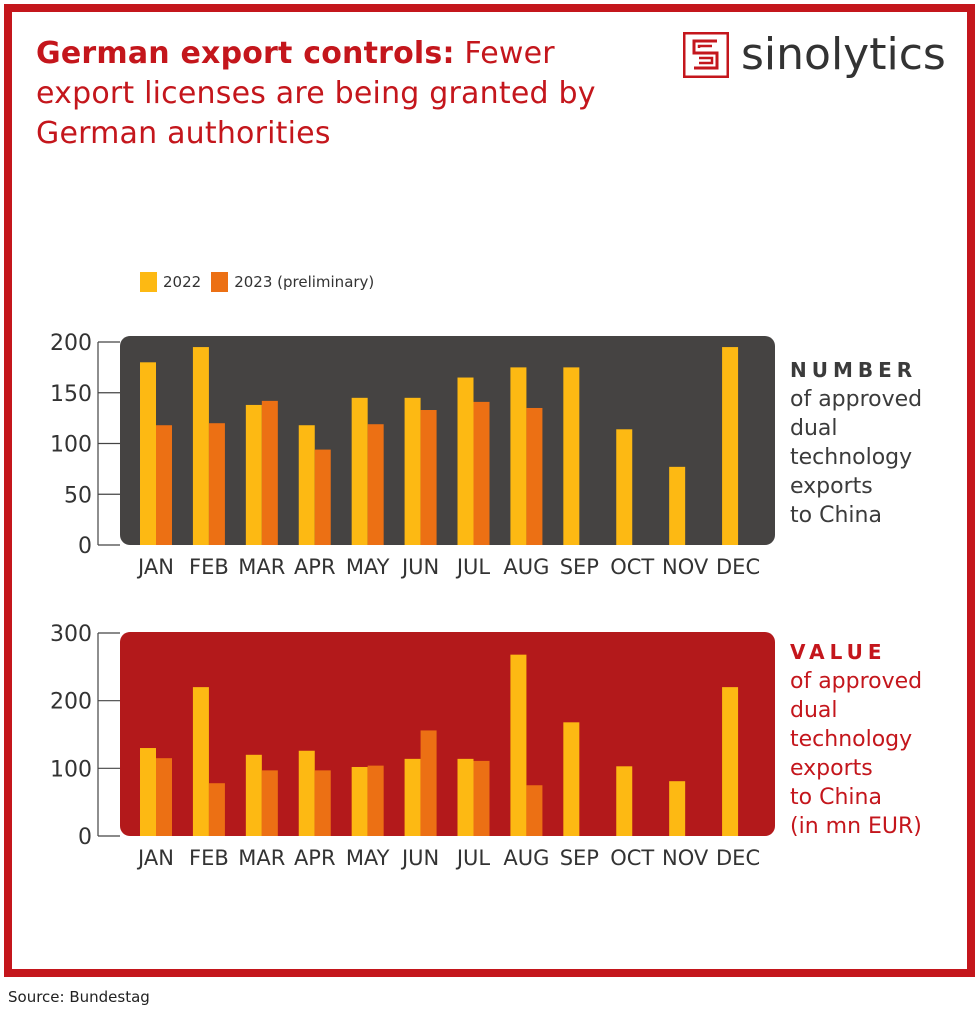  I want to click on chart-2-background, so click(447, 734).